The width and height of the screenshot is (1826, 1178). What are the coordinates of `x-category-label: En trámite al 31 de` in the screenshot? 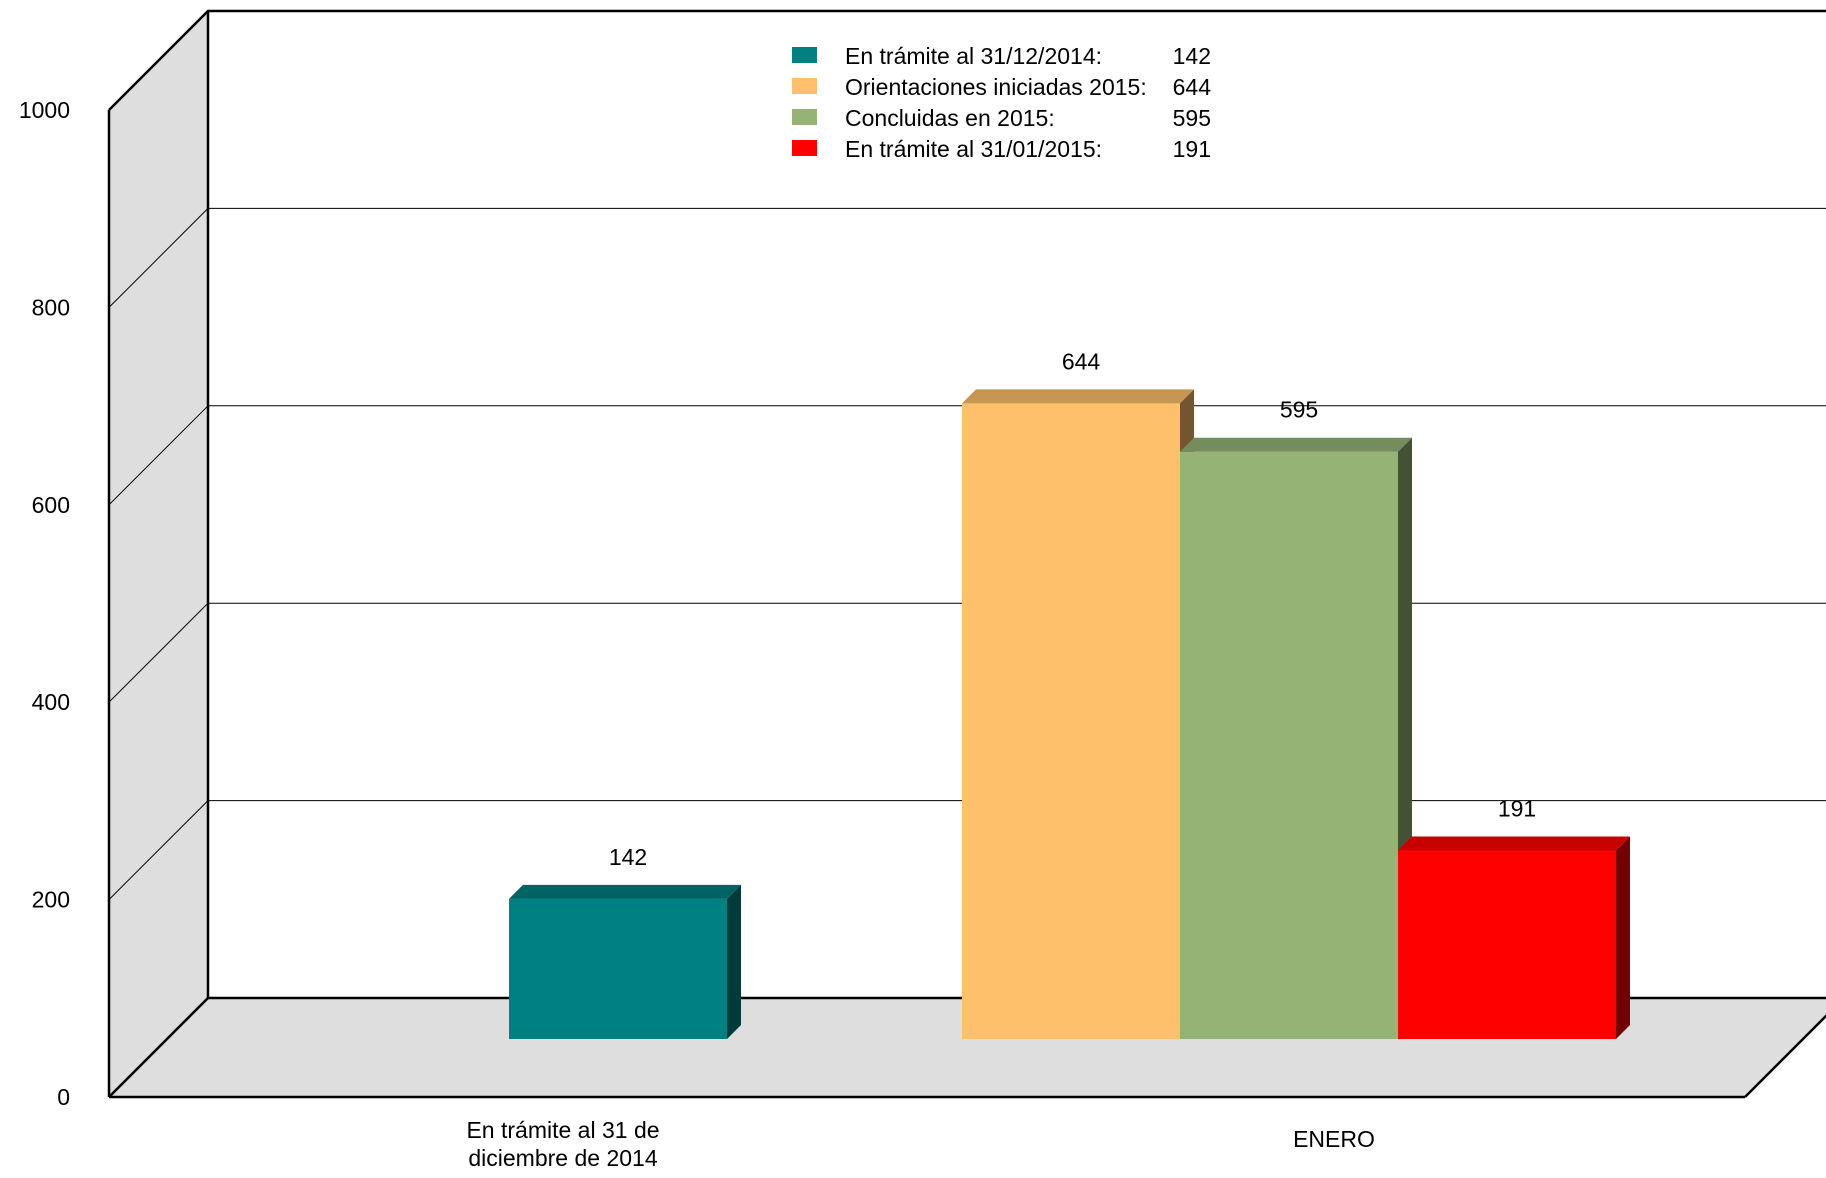 It's located at (562, 1130).